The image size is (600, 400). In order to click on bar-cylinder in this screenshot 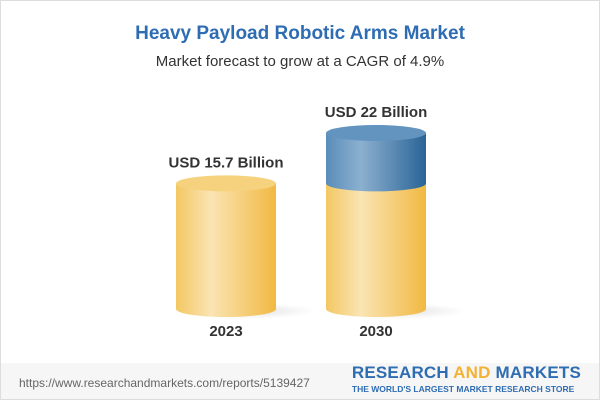, I will do `click(226, 250)`.